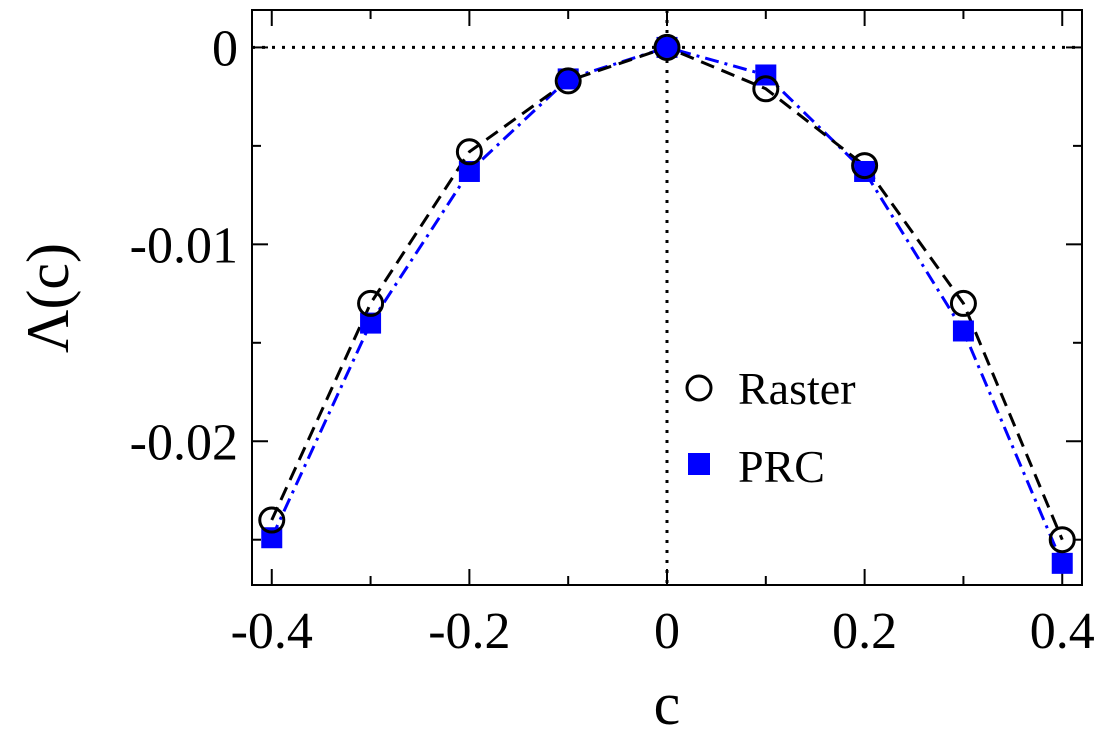 Image resolution: width=1100 pixels, height=736 pixels. I want to click on legend-prc-label: PRC, so click(781, 466).